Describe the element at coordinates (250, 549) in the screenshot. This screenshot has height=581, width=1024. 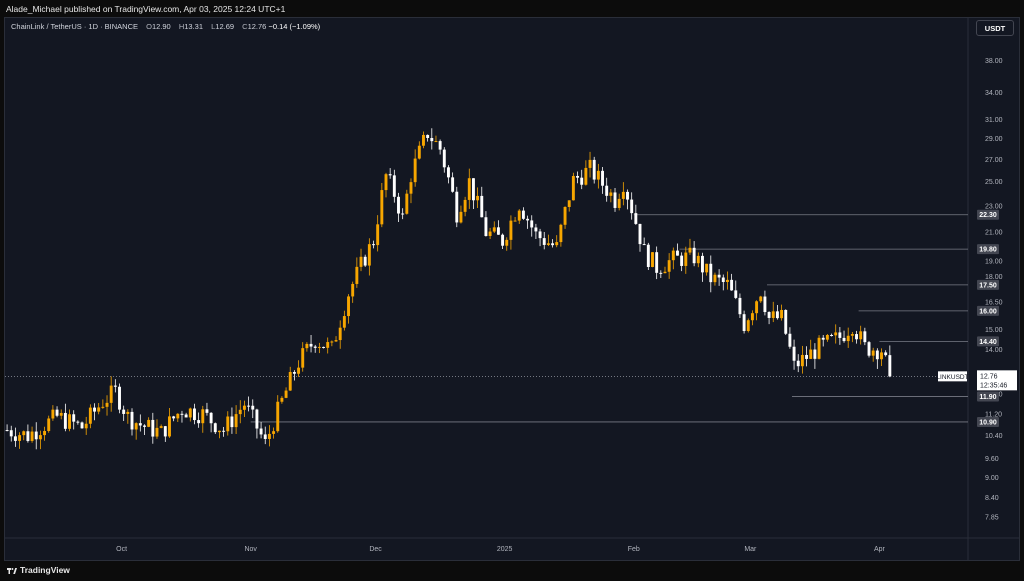
I see `x-axis-label: Nov` at that location.